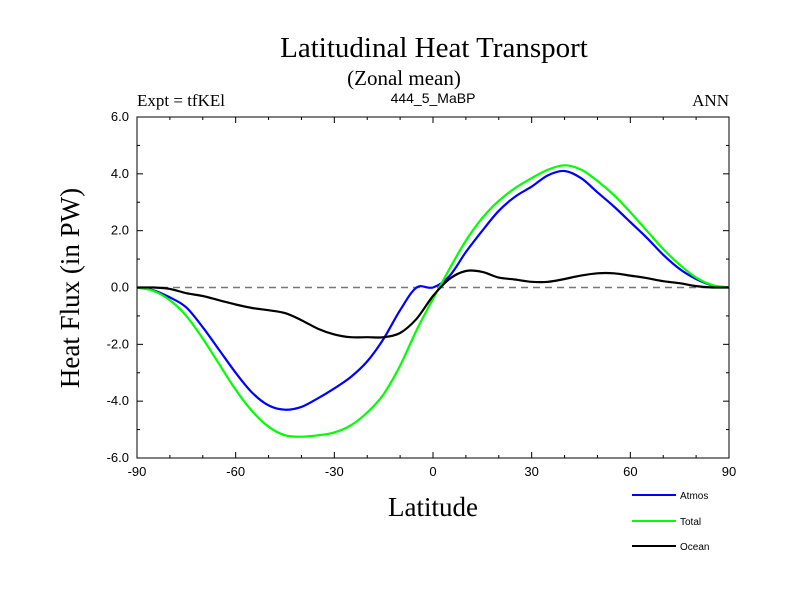  I want to click on legend-label-total: Total, so click(690, 522).